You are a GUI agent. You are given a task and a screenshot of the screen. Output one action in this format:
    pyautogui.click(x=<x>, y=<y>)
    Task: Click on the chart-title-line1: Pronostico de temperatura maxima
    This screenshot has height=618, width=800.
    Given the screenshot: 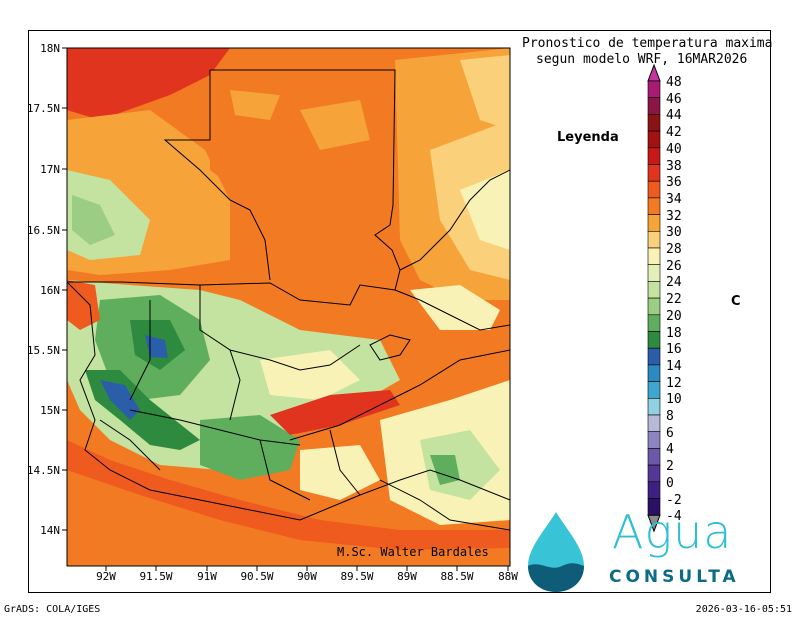 What is the action you would take?
    pyautogui.click(x=647, y=43)
    